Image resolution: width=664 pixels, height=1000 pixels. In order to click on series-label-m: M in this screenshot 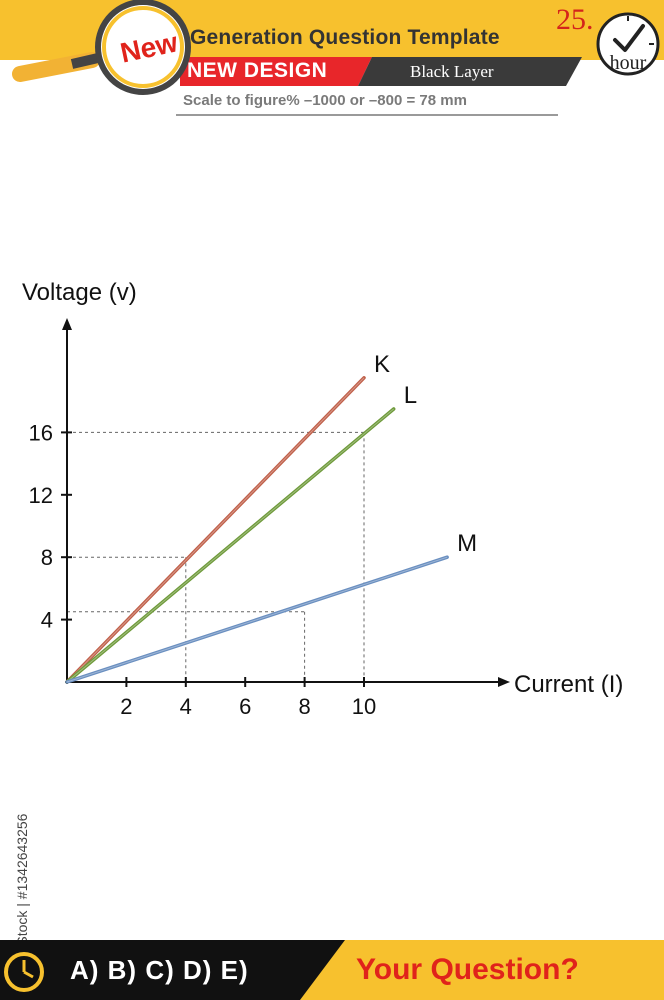, I will do `click(467, 543)`.